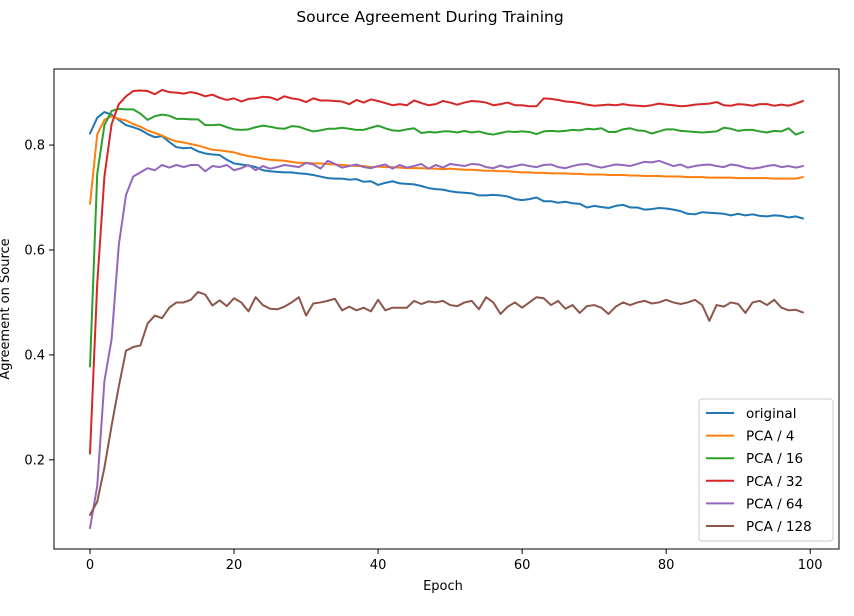 This screenshot has height=616, width=854. What do you see at coordinates (39, 303) in the screenshot?
I see `y-axis: 0.2 0.4 0.6 0.8` at bounding box center [39, 303].